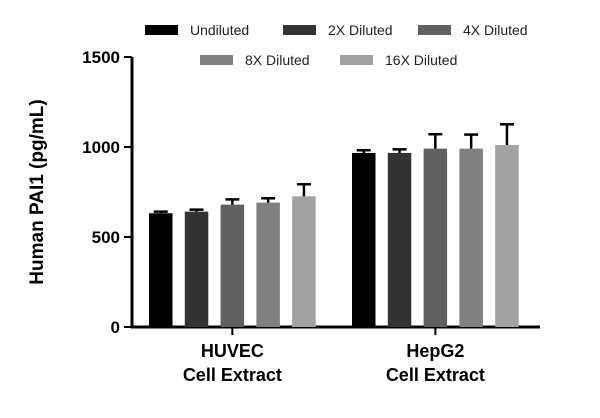 The width and height of the screenshot is (600, 418). What do you see at coordinates (101, 57) in the screenshot?
I see `y-tick-label: 1500` at bounding box center [101, 57].